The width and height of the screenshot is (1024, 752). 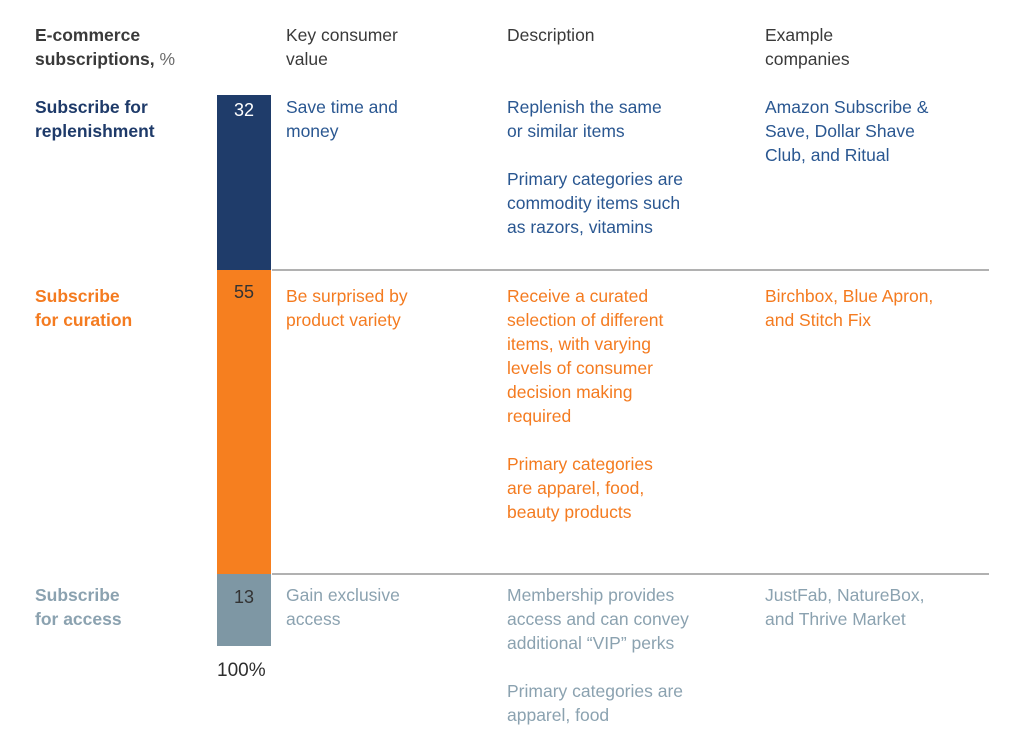 What do you see at coordinates (244, 610) in the screenshot?
I see `bar-segment-access` at bounding box center [244, 610].